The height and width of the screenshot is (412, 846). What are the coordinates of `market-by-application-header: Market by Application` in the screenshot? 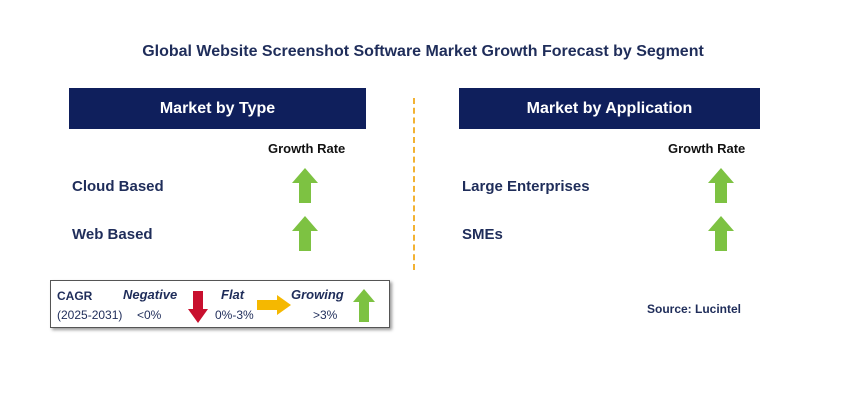 It's located at (609, 108).